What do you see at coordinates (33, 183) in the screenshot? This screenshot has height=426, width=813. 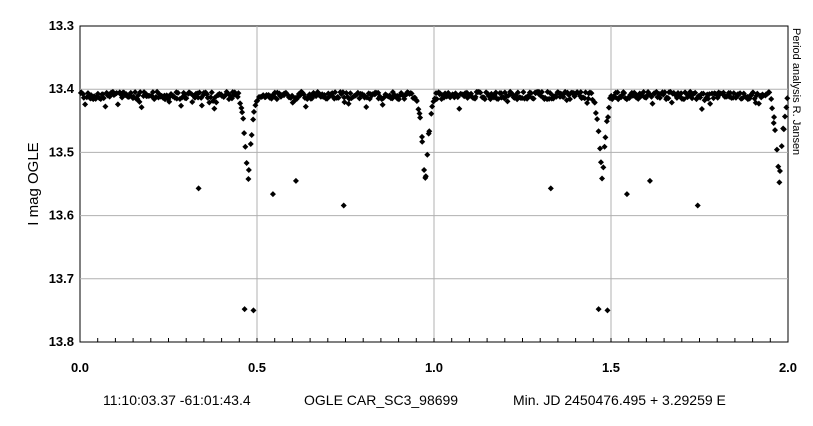 I see `y-axis-label: I mag OGLE` at bounding box center [33, 183].